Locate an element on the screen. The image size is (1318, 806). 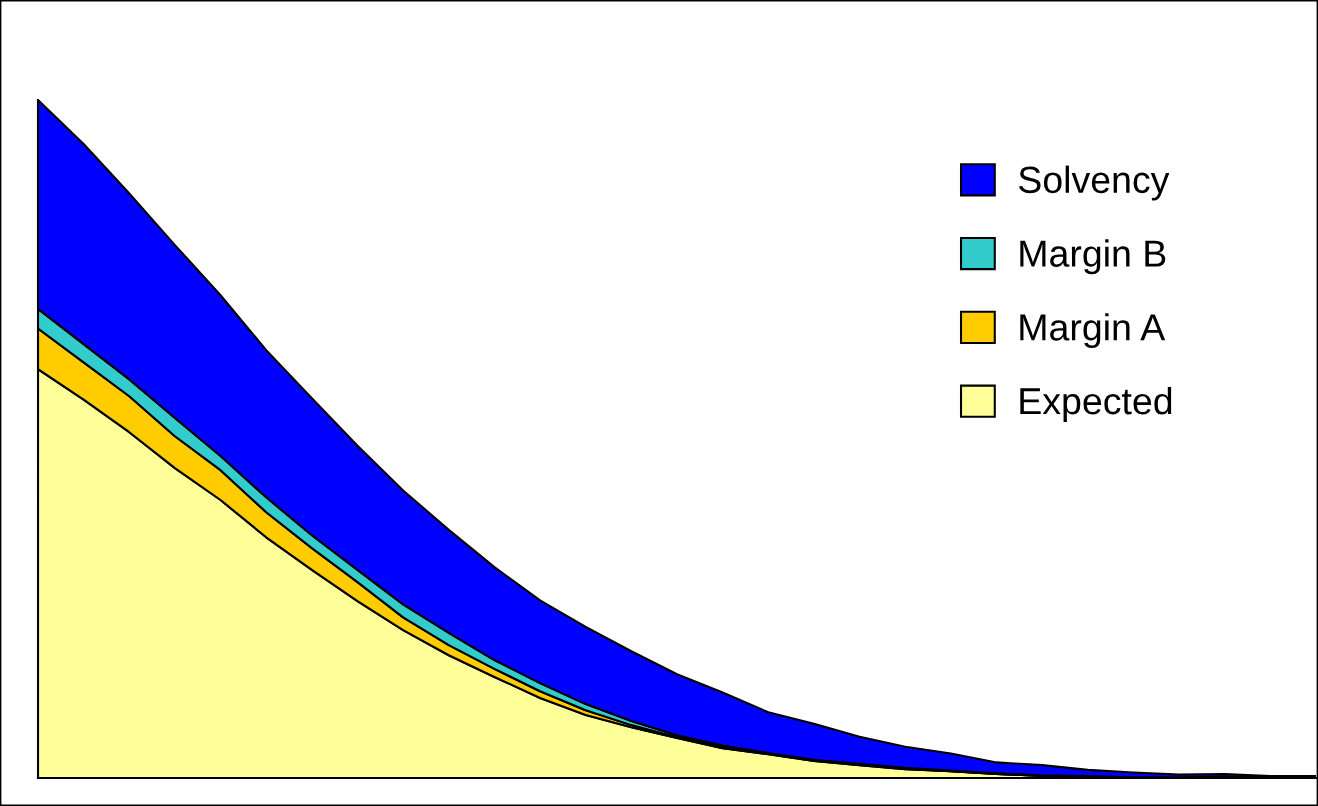
legend-label: Margin B is located at coordinates (1093, 257).